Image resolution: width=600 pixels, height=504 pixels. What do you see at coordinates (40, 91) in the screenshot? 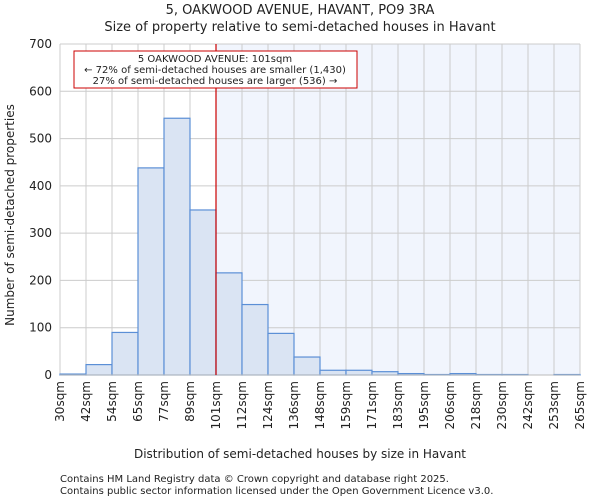
I see `y-tick-label: 600` at bounding box center [40, 91].